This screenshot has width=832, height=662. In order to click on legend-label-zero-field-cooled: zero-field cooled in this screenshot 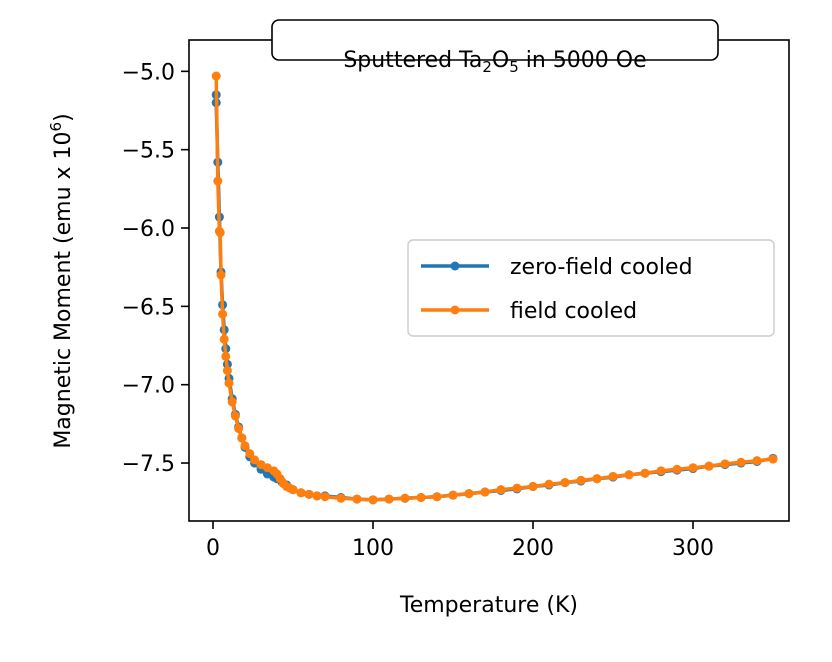, I will do `click(601, 267)`.